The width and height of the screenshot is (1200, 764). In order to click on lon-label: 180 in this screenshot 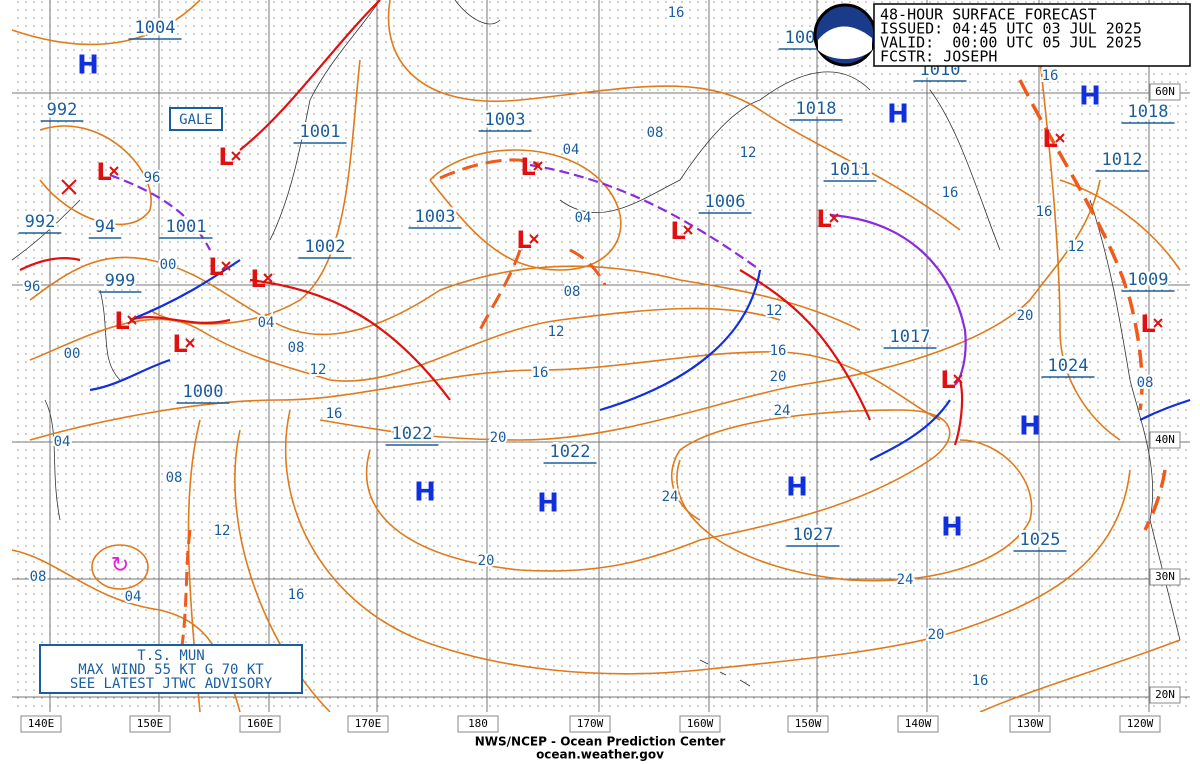, I will do `click(478, 723)`.